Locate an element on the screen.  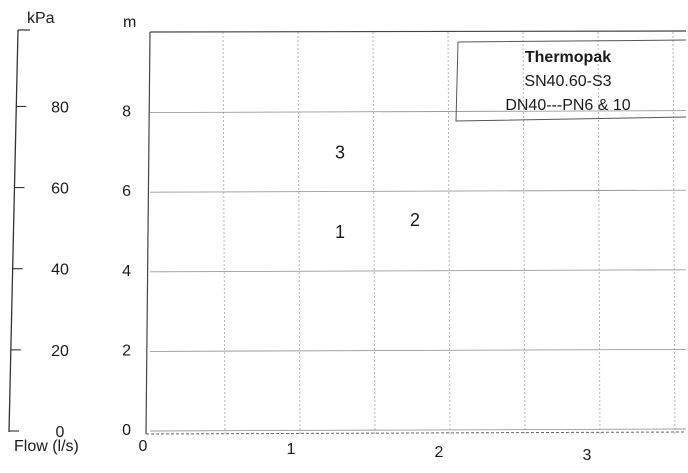
chart-title: Thermopak is located at coordinates (568, 57).